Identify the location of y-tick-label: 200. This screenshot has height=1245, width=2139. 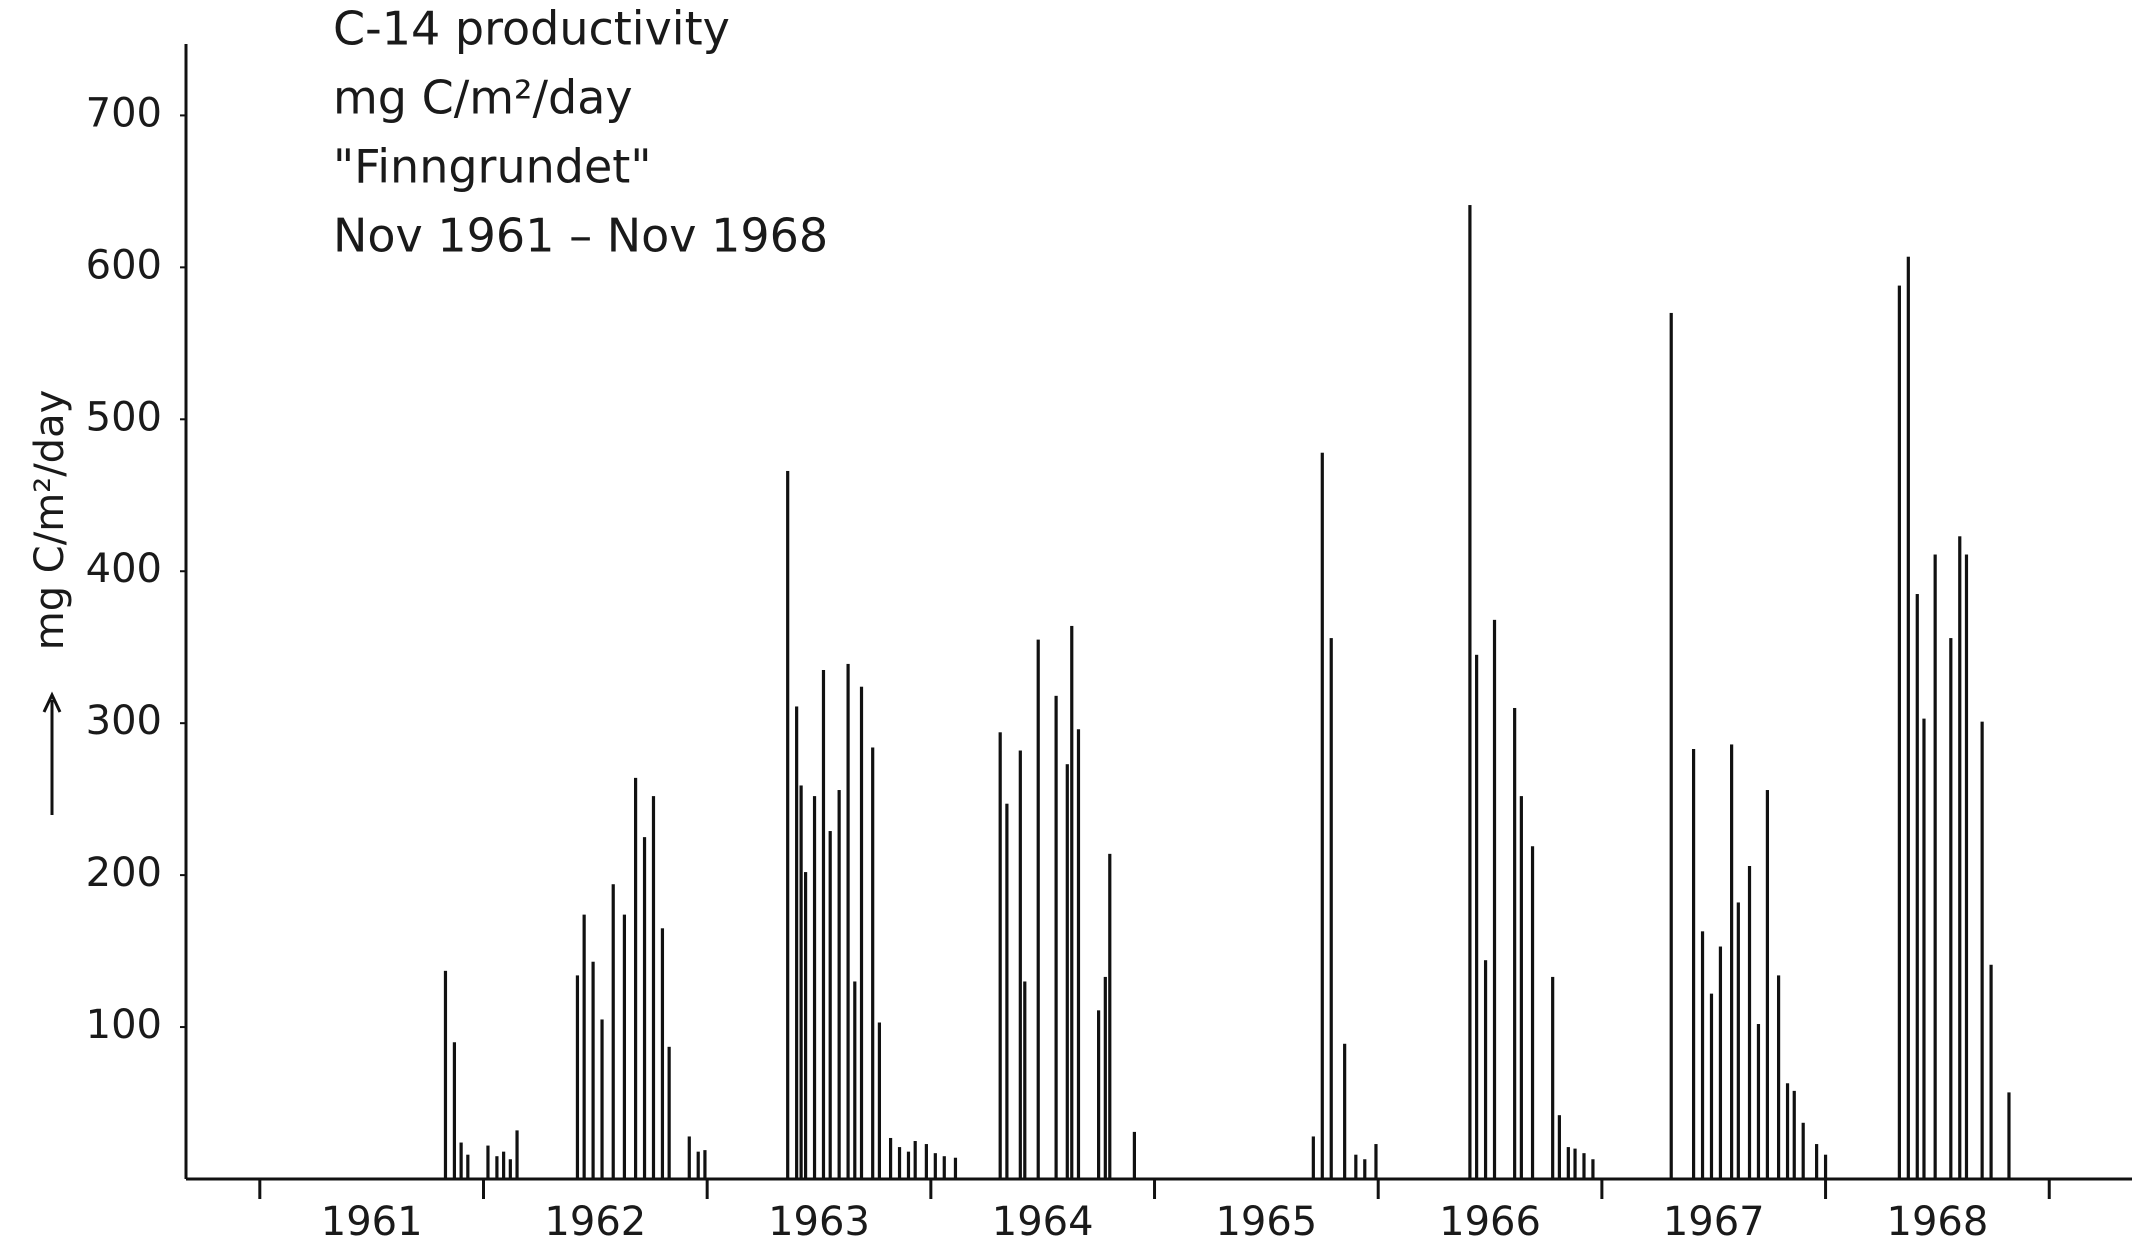
(124, 873).